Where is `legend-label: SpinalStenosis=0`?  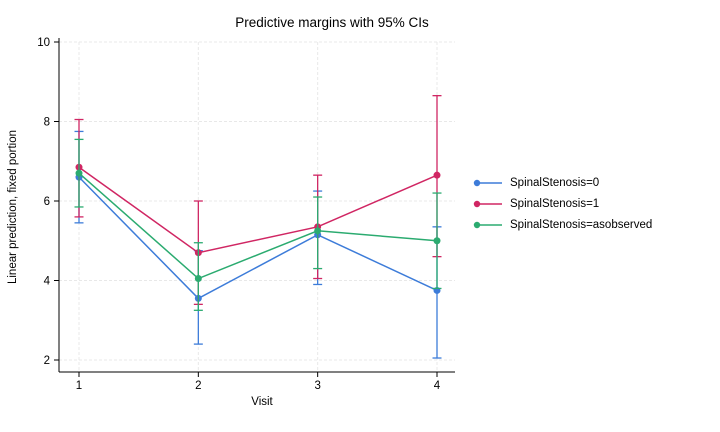 legend-label: SpinalStenosis=0 is located at coordinates (555, 182).